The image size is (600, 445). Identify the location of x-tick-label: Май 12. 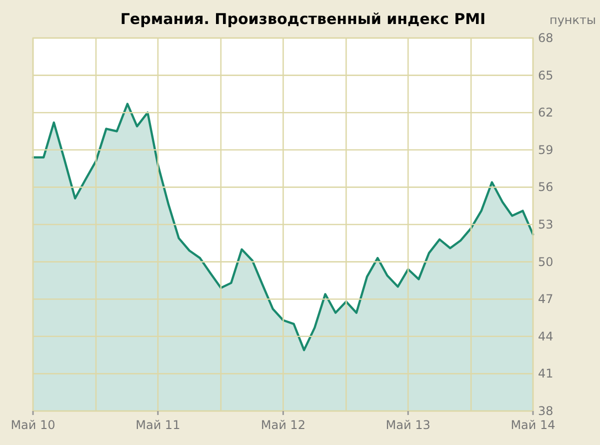
(283, 425).